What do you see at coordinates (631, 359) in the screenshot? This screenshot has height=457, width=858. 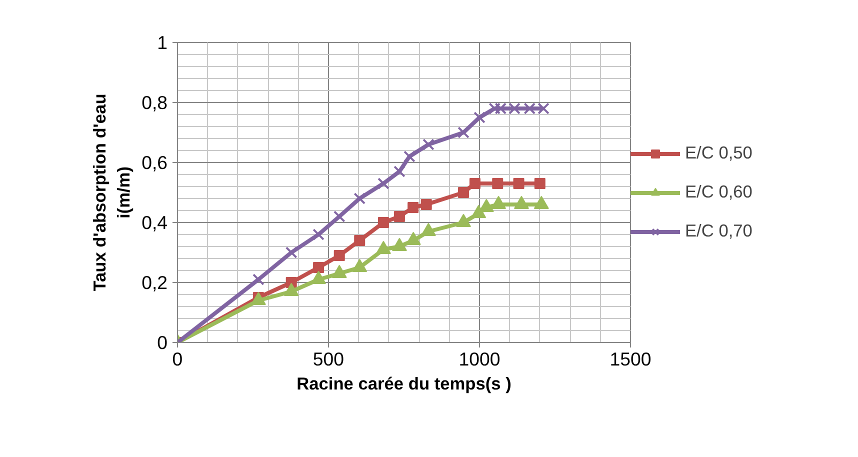 I see `x-tick-label: 1500` at bounding box center [631, 359].